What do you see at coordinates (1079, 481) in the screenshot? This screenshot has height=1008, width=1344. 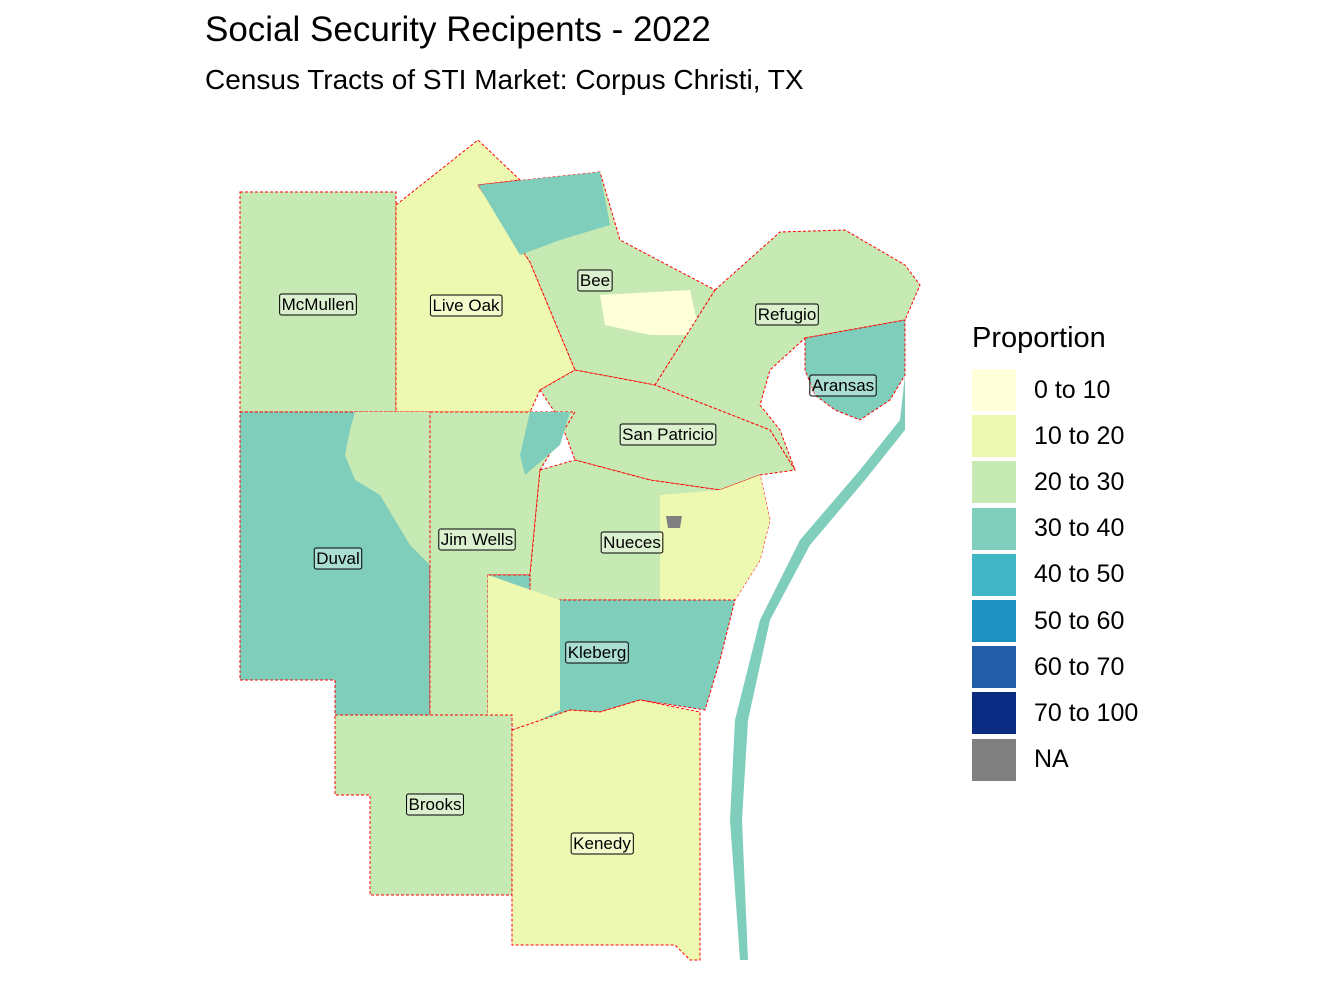 I see `legend-label: 20 to 30` at bounding box center [1079, 481].